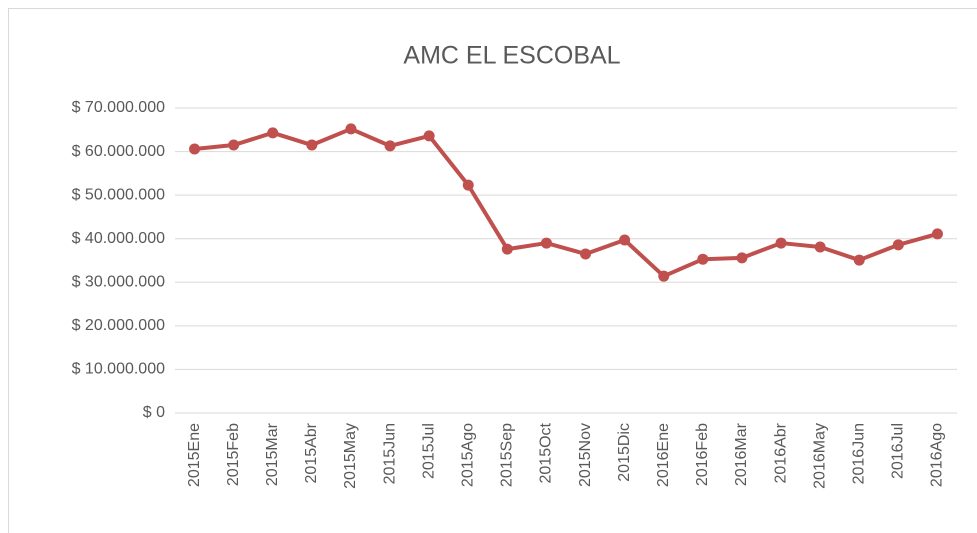  What do you see at coordinates (119, 238) in the screenshot?
I see `y-tick-label: $ 40.000.000` at bounding box center [119, 238].